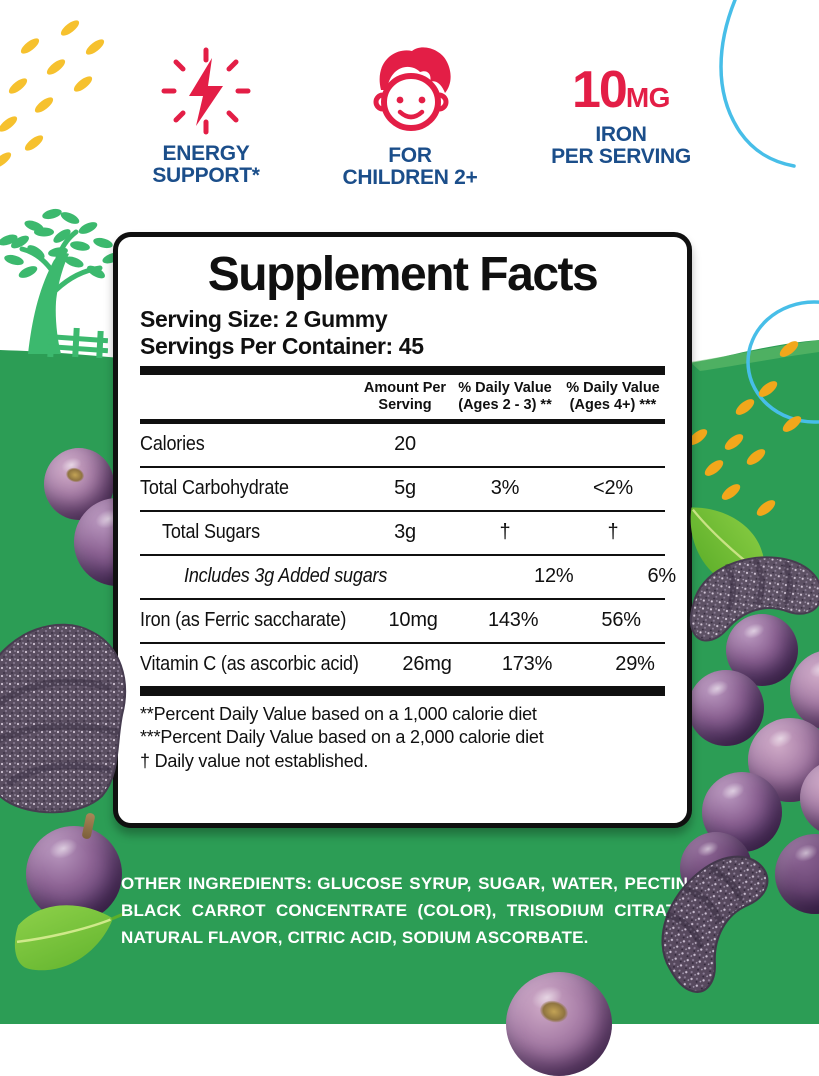  I want to click on nutrient-row-calories: Calories 20, so click(402, 446).